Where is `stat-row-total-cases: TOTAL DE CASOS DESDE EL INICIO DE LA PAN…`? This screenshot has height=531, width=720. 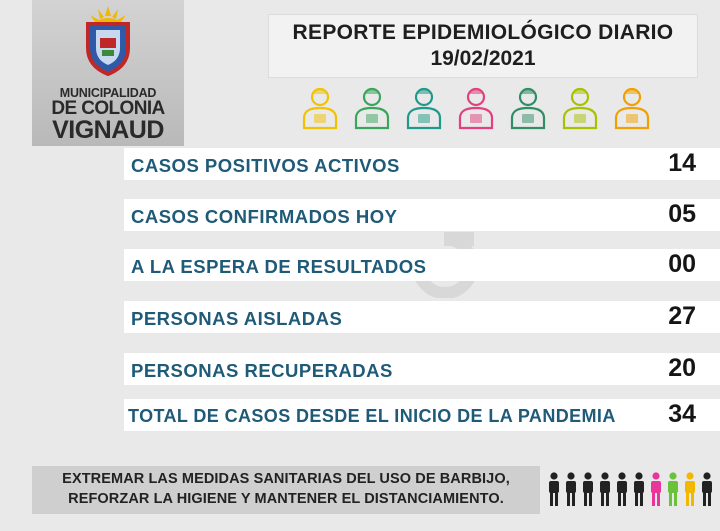
stat-row-total-cases: TOTAL DE CASOS DESDE EL INICIO DE LA PAN… is located at coordinates (422, 415).